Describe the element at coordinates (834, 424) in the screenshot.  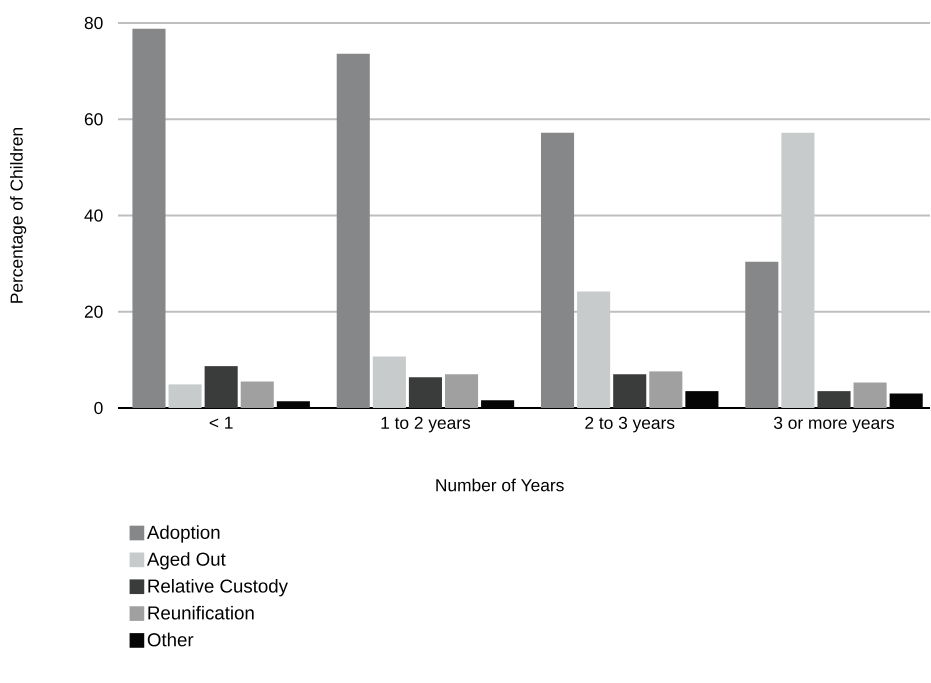
I see `x-tick-label: 3 or more years` at that location.